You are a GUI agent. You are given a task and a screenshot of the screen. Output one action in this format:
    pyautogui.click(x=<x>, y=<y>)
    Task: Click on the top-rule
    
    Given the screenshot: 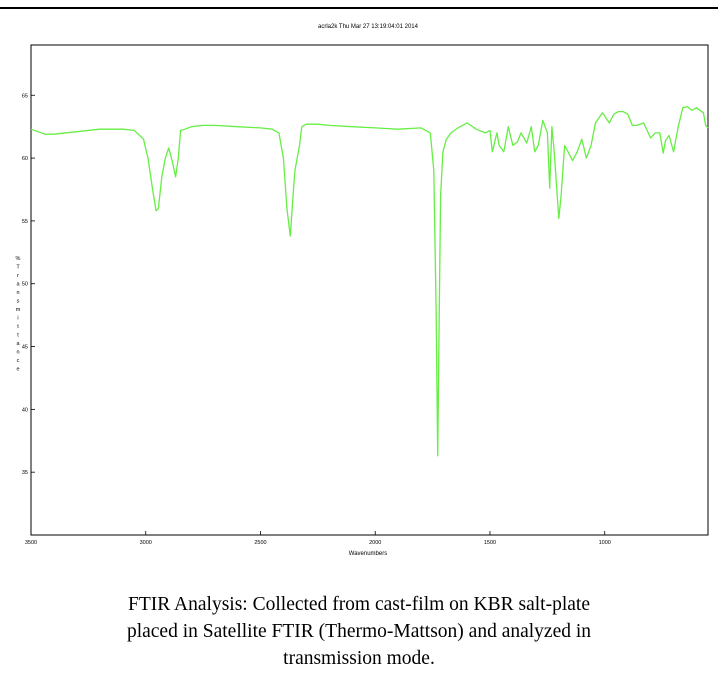 What is the action you would take?
    pyautogui.click(x=359, y=8)
    